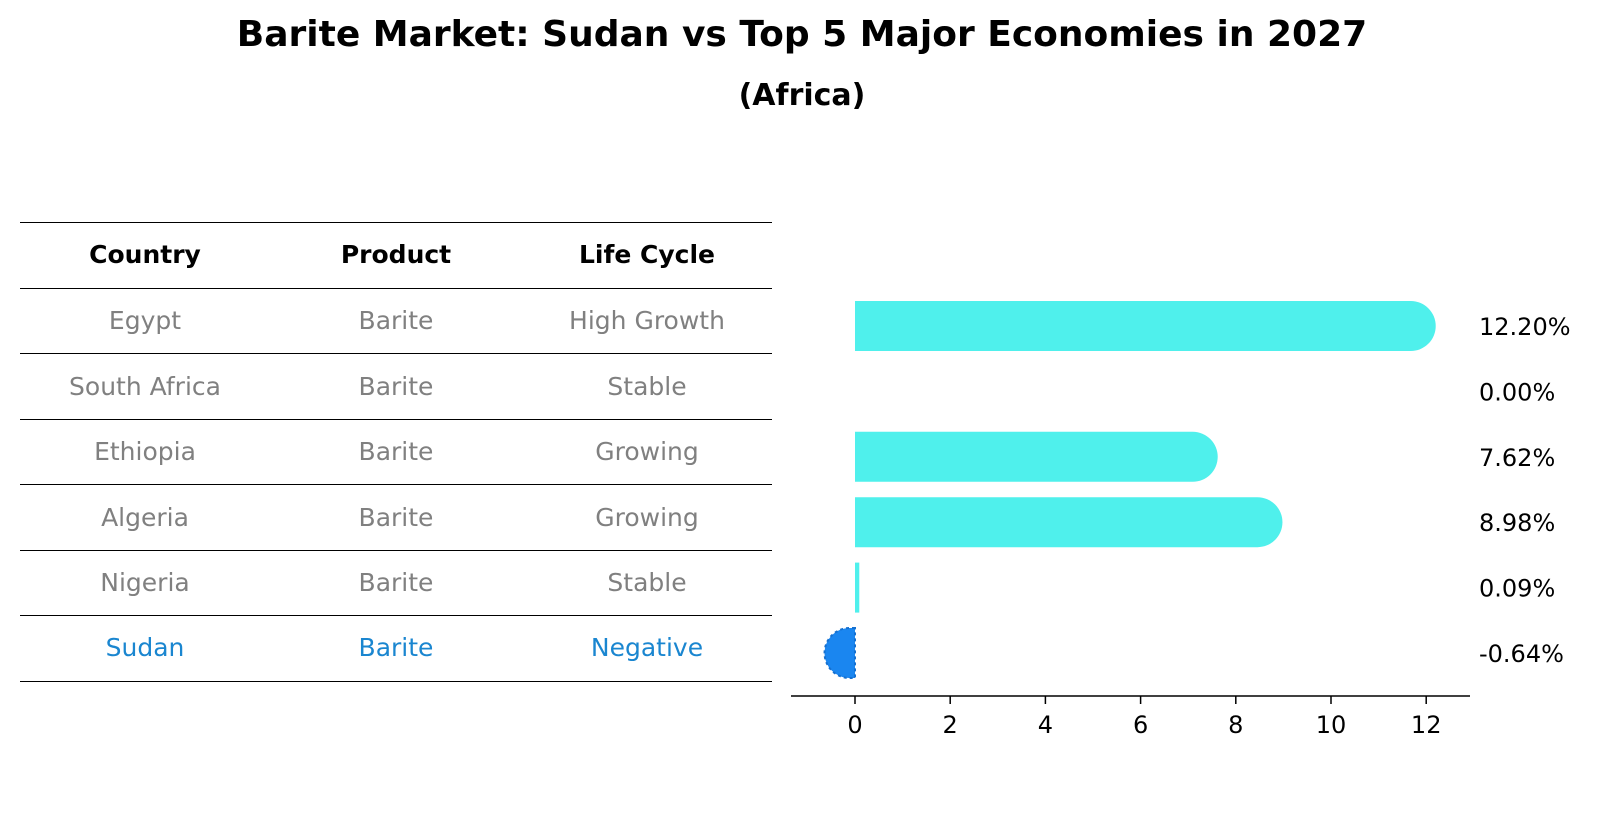  Describe the element at coordinates (1517, 523) in the screenshot. I see `bar-value-label: 8.98%` at that location.